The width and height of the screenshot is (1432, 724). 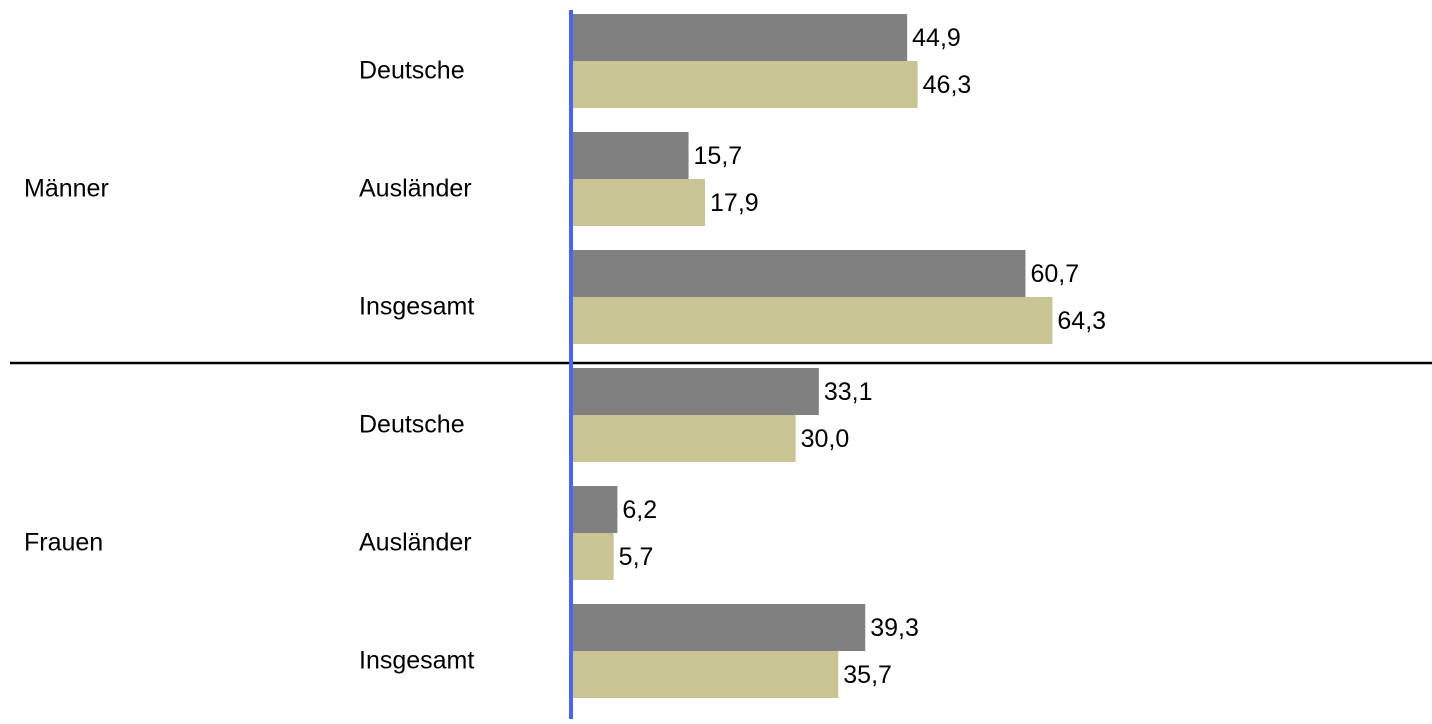 I want to click on value-label: 15,7, so click(x=718, y=156).